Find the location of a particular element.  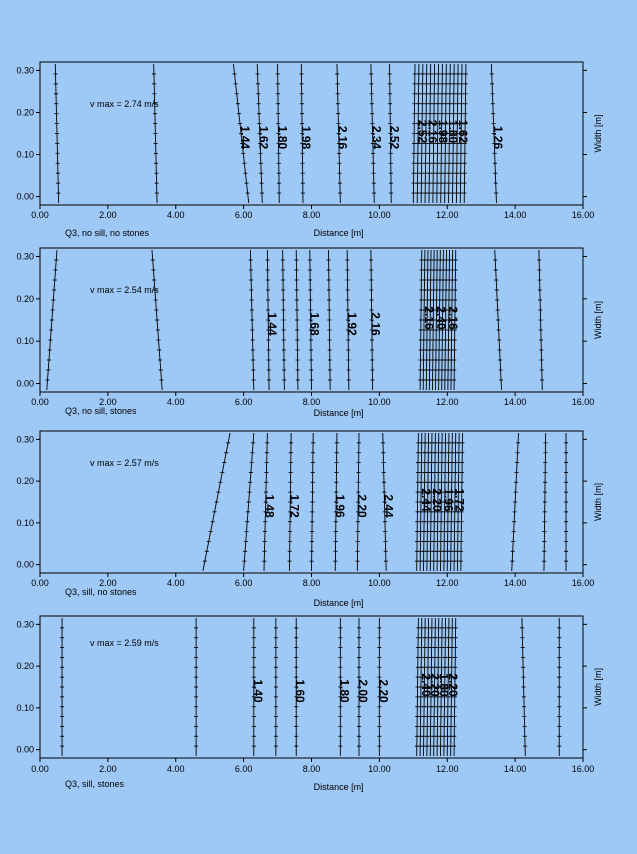

contour-label: 1.62 is located at coordinates (463, 132).